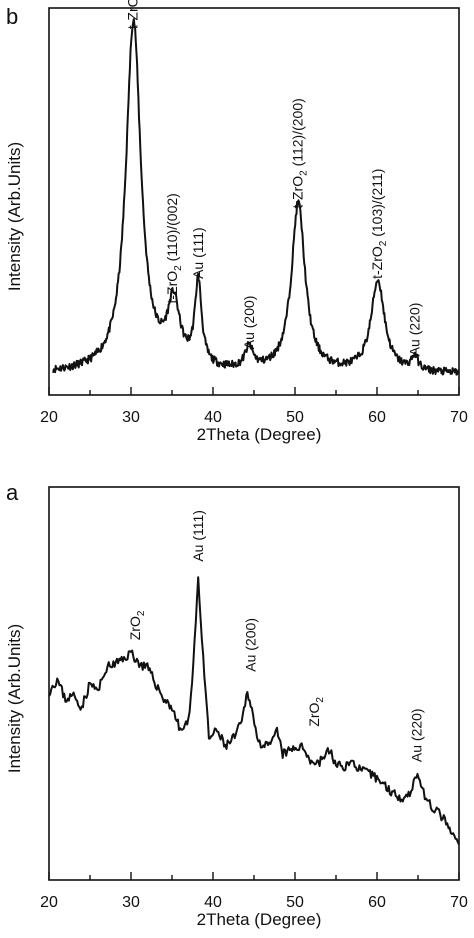 This screenshot has height=938, width=474. Describe the element at coordinates (12, 16) in the screenshot. I see `panel-letter: b` at that location.